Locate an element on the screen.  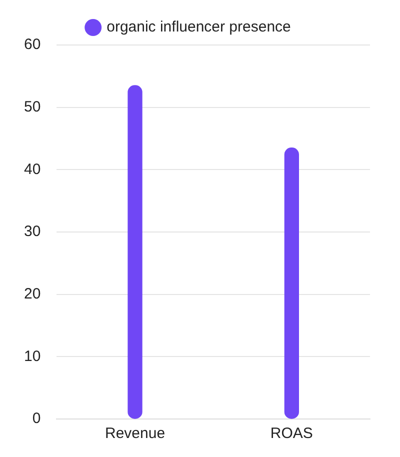
y-tick-label: 20 is located at coordinates (32, 293).